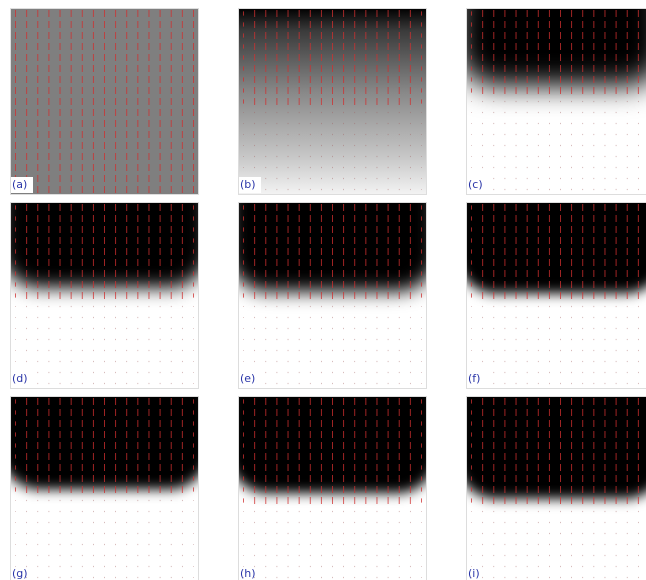 The height and width of the screenshot is (580, 646). What do you see at coordinates (474, 378) in the screenshot?
I see `panel-label: (f)` at bounding box center [474, 378].